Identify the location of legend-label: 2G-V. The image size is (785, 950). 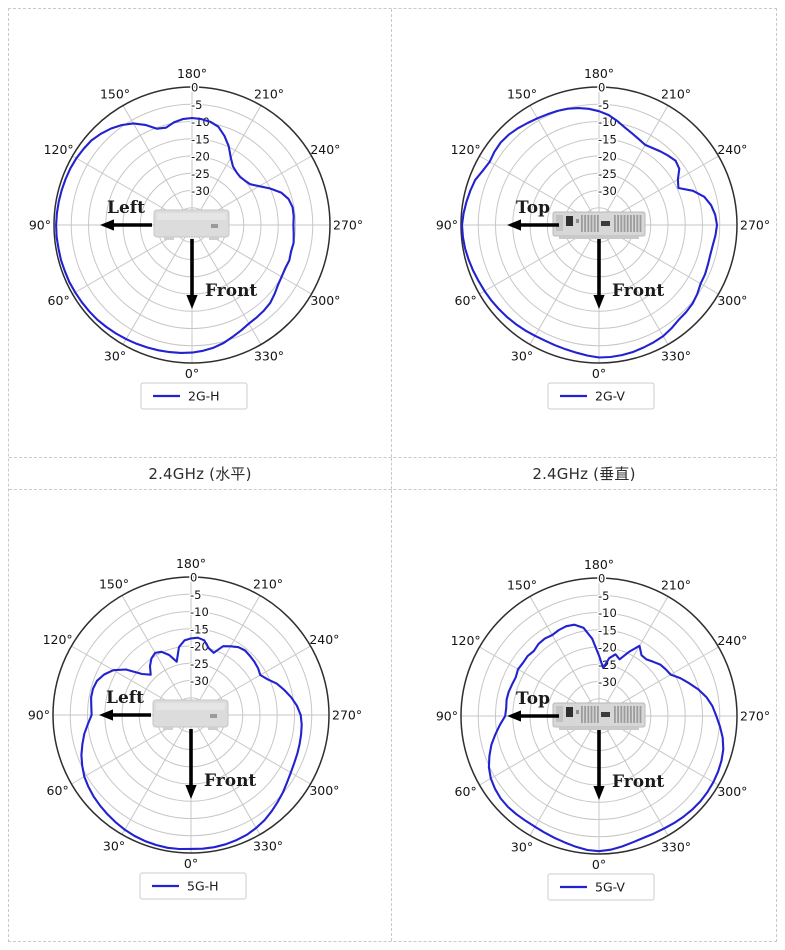
(610, 396).